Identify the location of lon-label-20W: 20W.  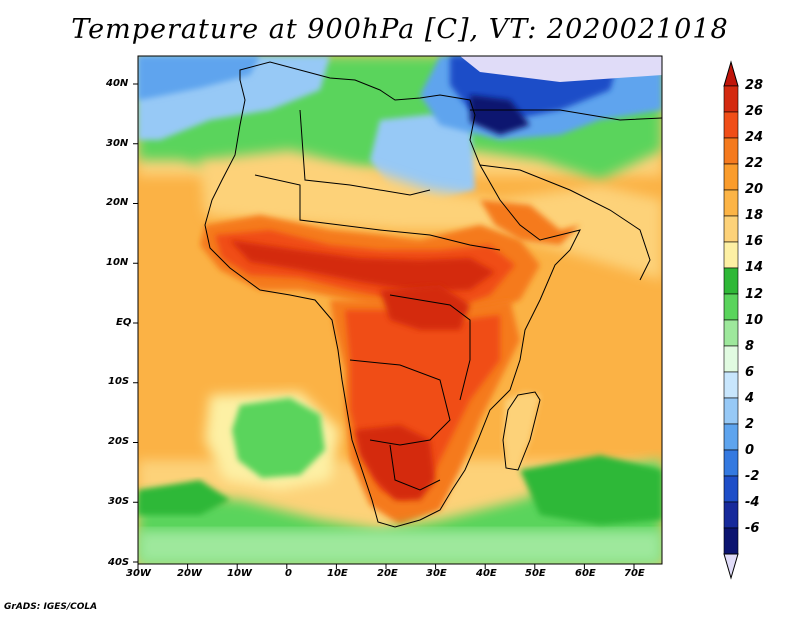
(189, 573).